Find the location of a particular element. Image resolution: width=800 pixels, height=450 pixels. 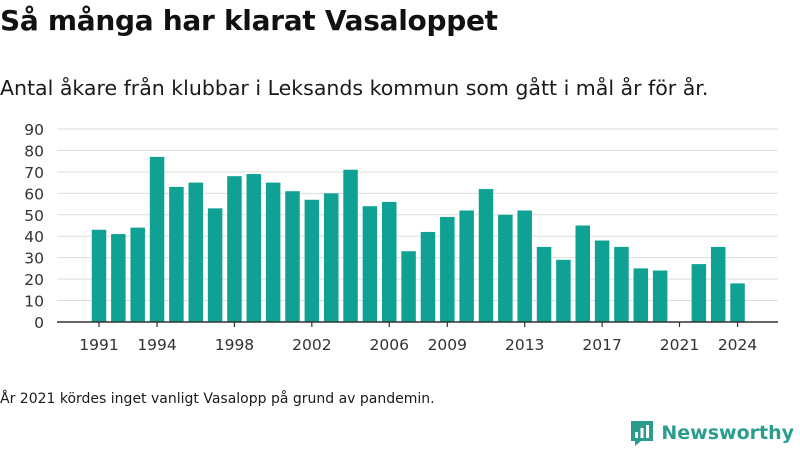

y-tick-label: 90 is located at coordinates (34, 130).